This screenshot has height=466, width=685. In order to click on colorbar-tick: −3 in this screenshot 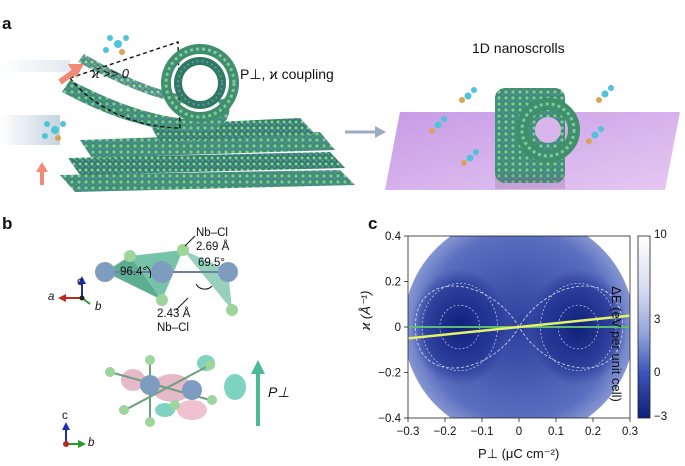, I will do `click(661, 417)`.